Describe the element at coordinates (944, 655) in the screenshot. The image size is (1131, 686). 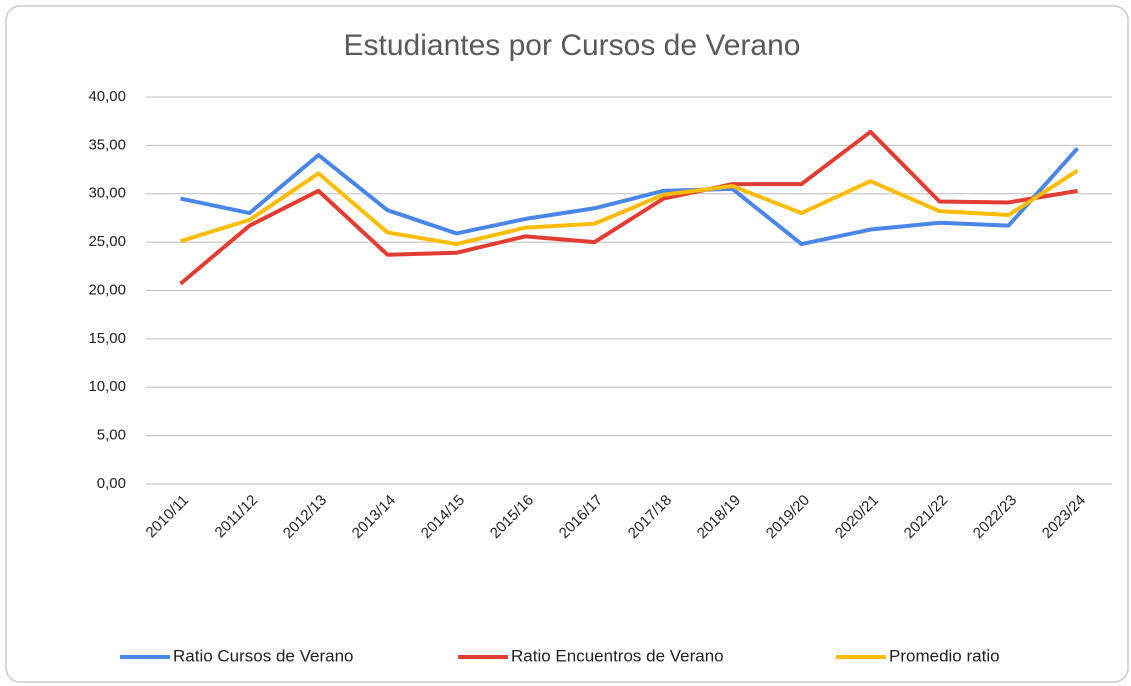
I see `legend-label: Promedio ratio` at that location.